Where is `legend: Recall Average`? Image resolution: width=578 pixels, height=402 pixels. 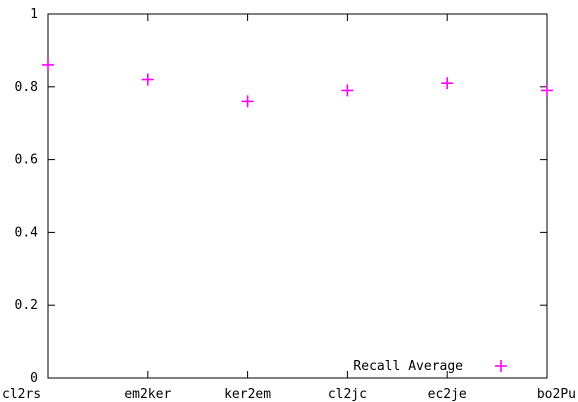 legend: Recall Average is located at coordinates (430, 366).